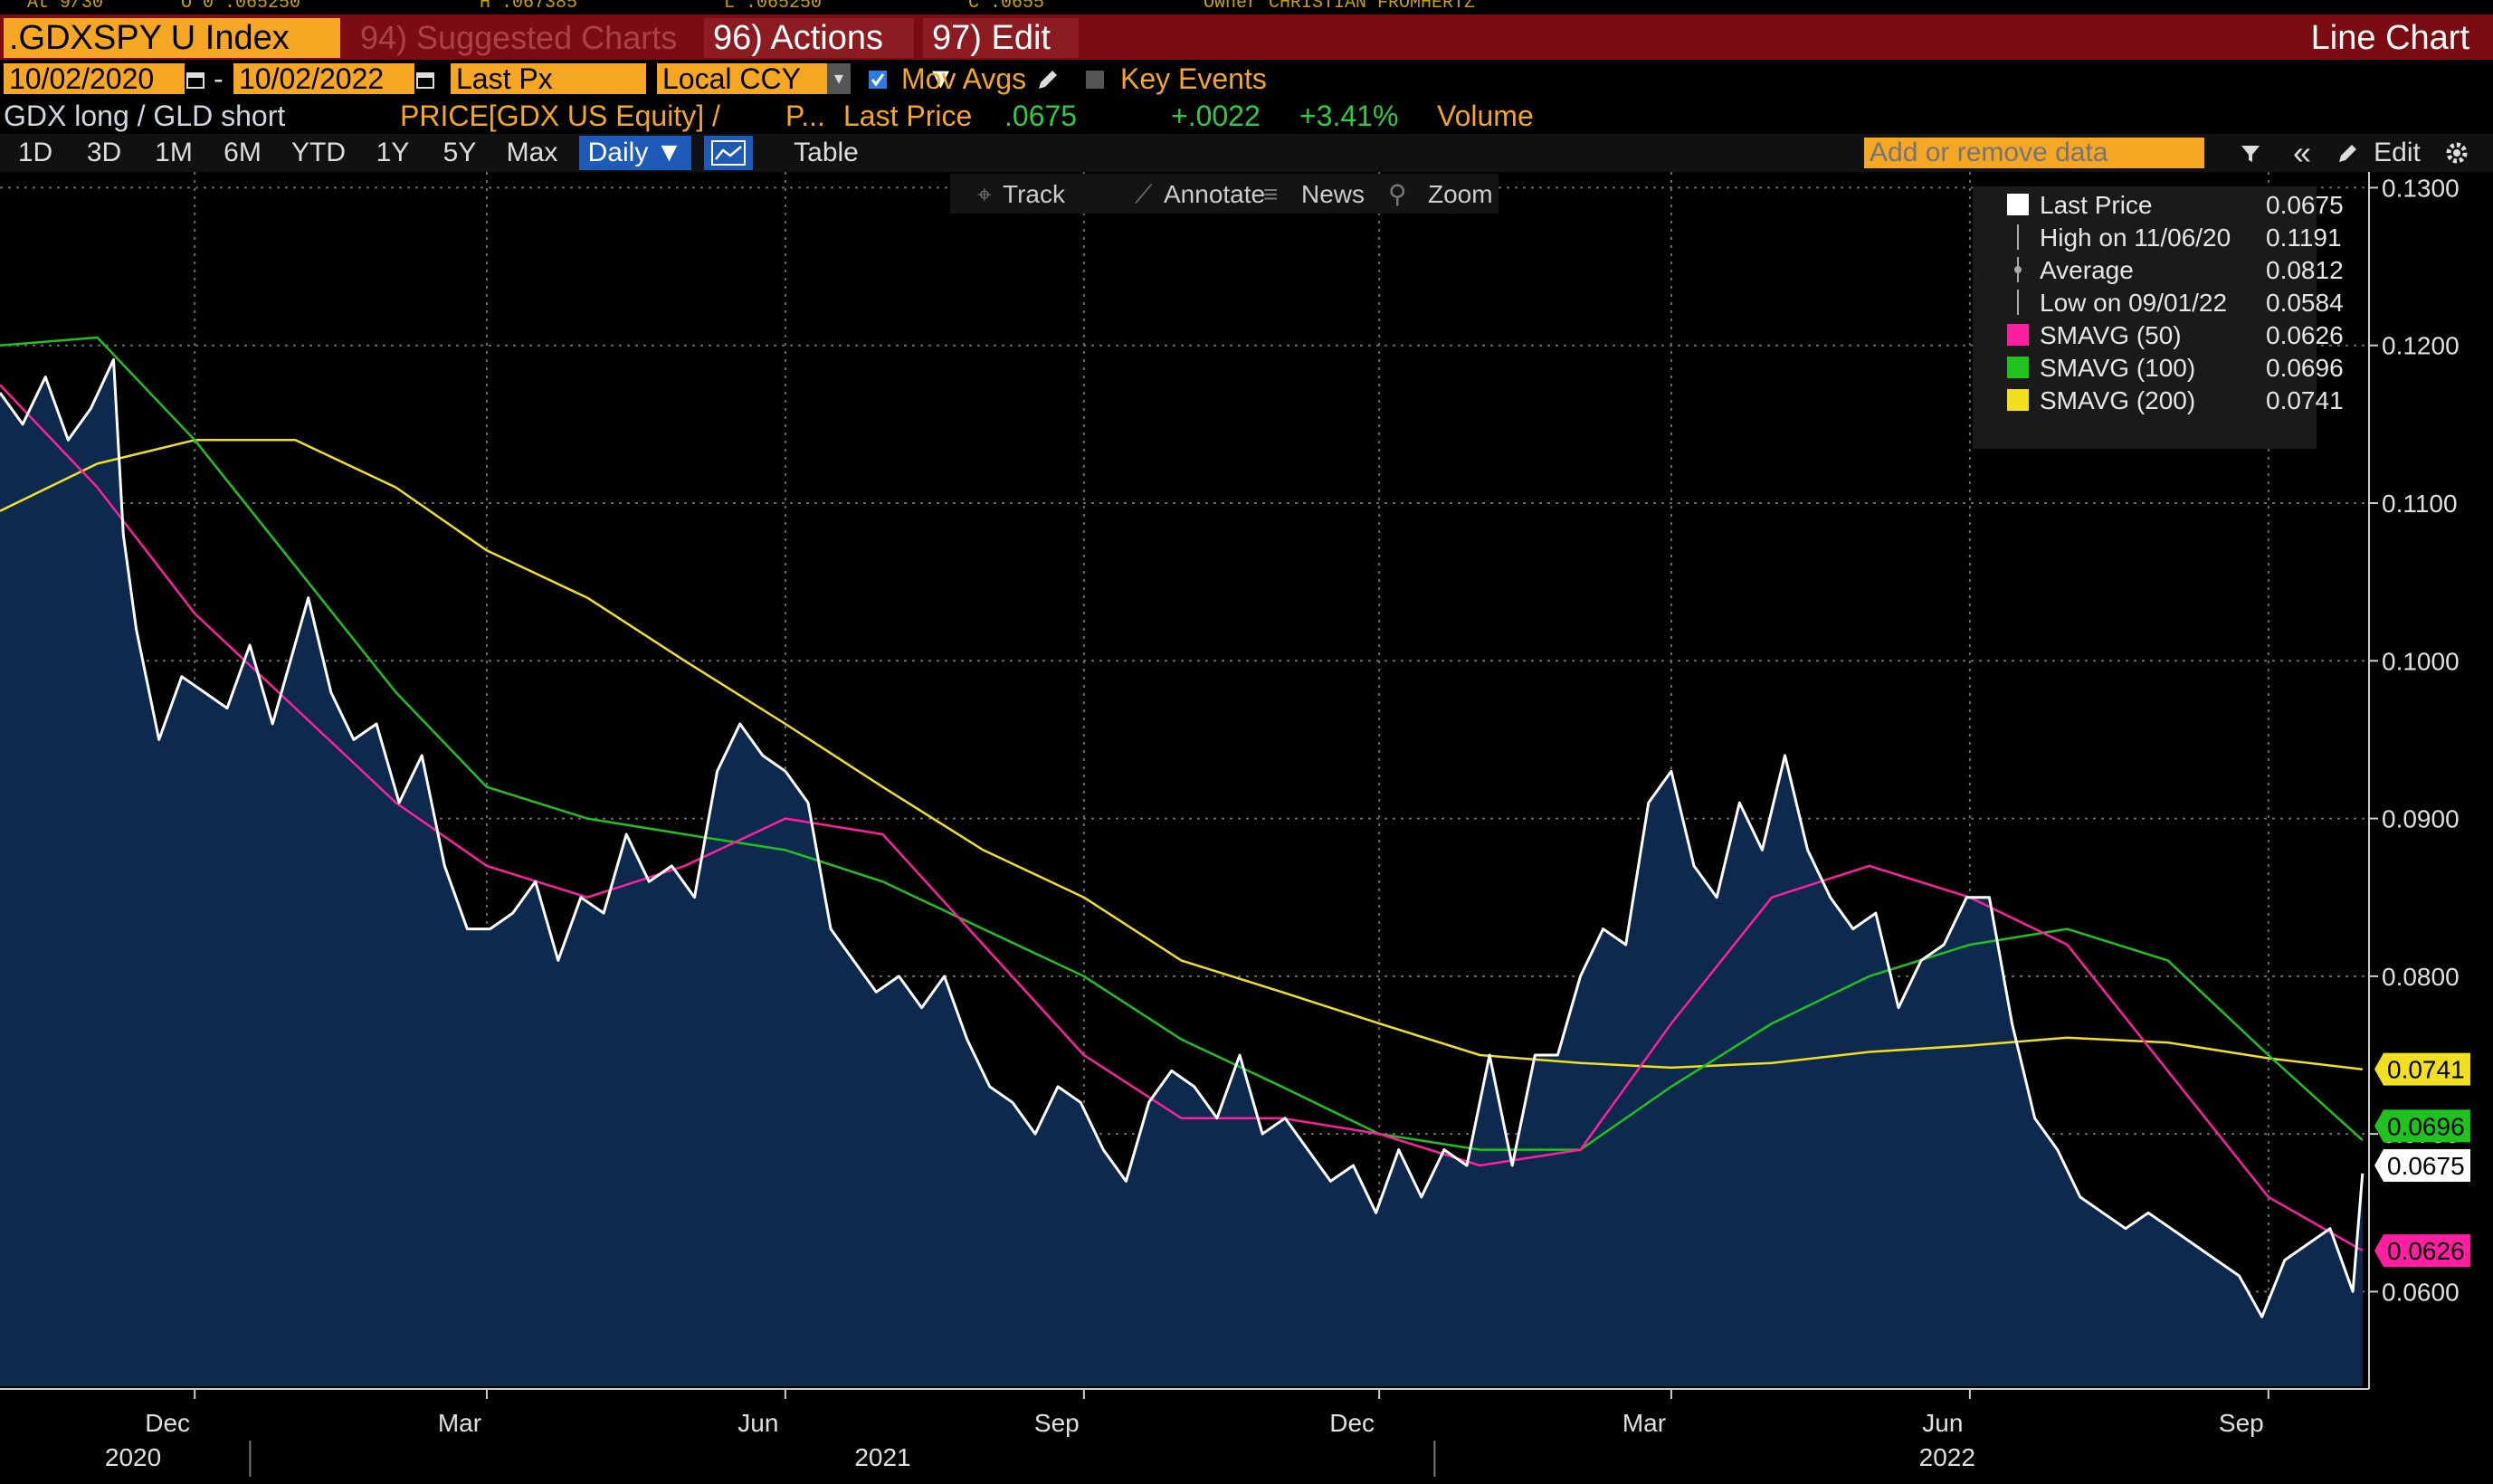 Image resolution: width=2493 pixels, height=1484 pixels. Describe the element at coordinates (243, 152) in the screenshot. I see `range-6m-button: 6M` at that location.